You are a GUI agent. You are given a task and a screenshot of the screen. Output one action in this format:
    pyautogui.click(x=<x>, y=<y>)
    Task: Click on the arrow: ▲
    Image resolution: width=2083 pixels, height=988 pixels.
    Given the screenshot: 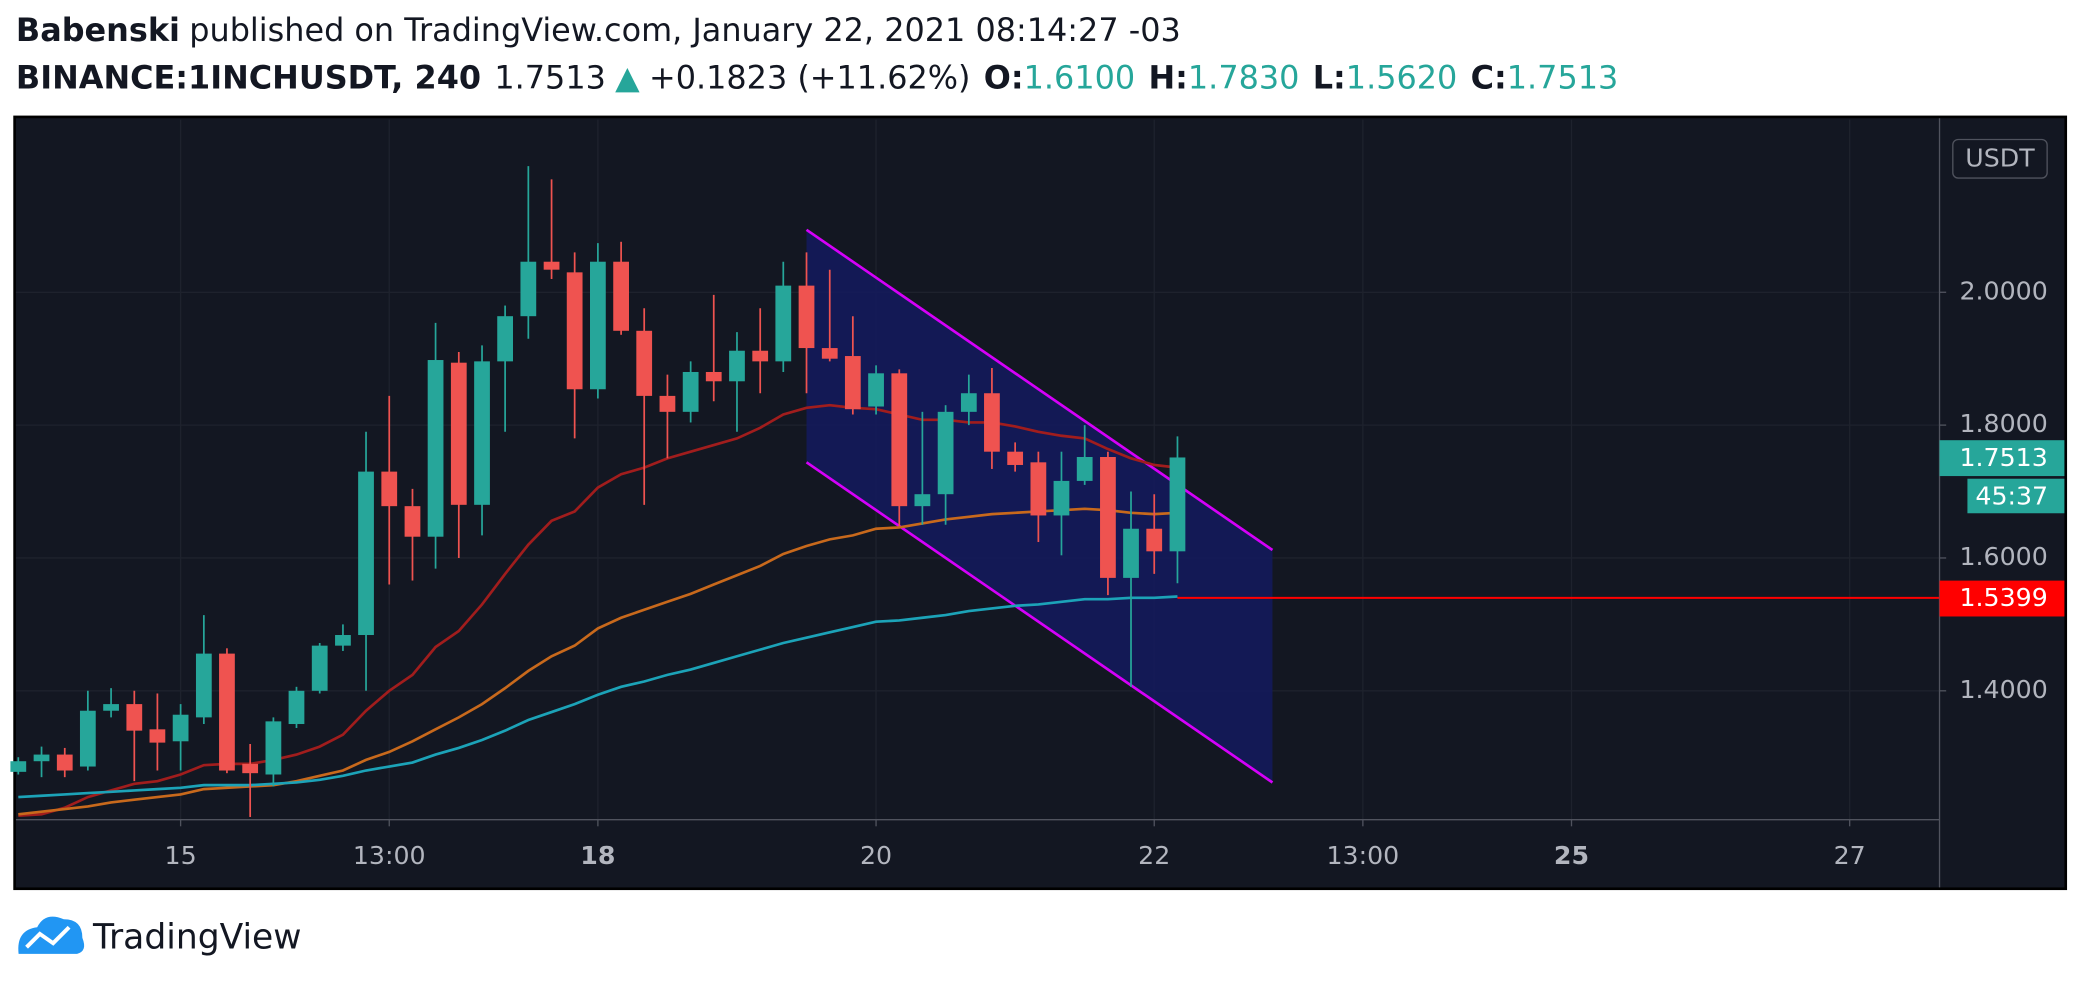 What is the action you would take?
    pyautogui.click(x=627, y=78)
    